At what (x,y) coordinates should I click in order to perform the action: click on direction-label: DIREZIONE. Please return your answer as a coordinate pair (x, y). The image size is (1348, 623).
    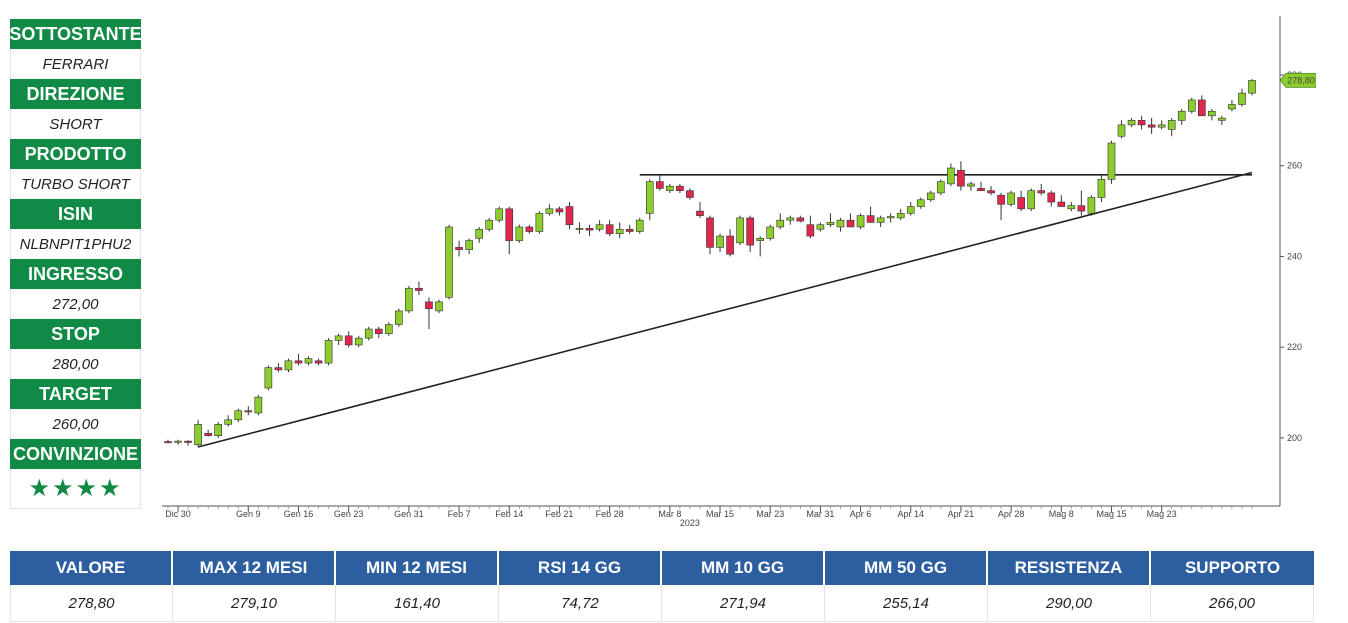
    Looking at the image, I should click on (75, 94).